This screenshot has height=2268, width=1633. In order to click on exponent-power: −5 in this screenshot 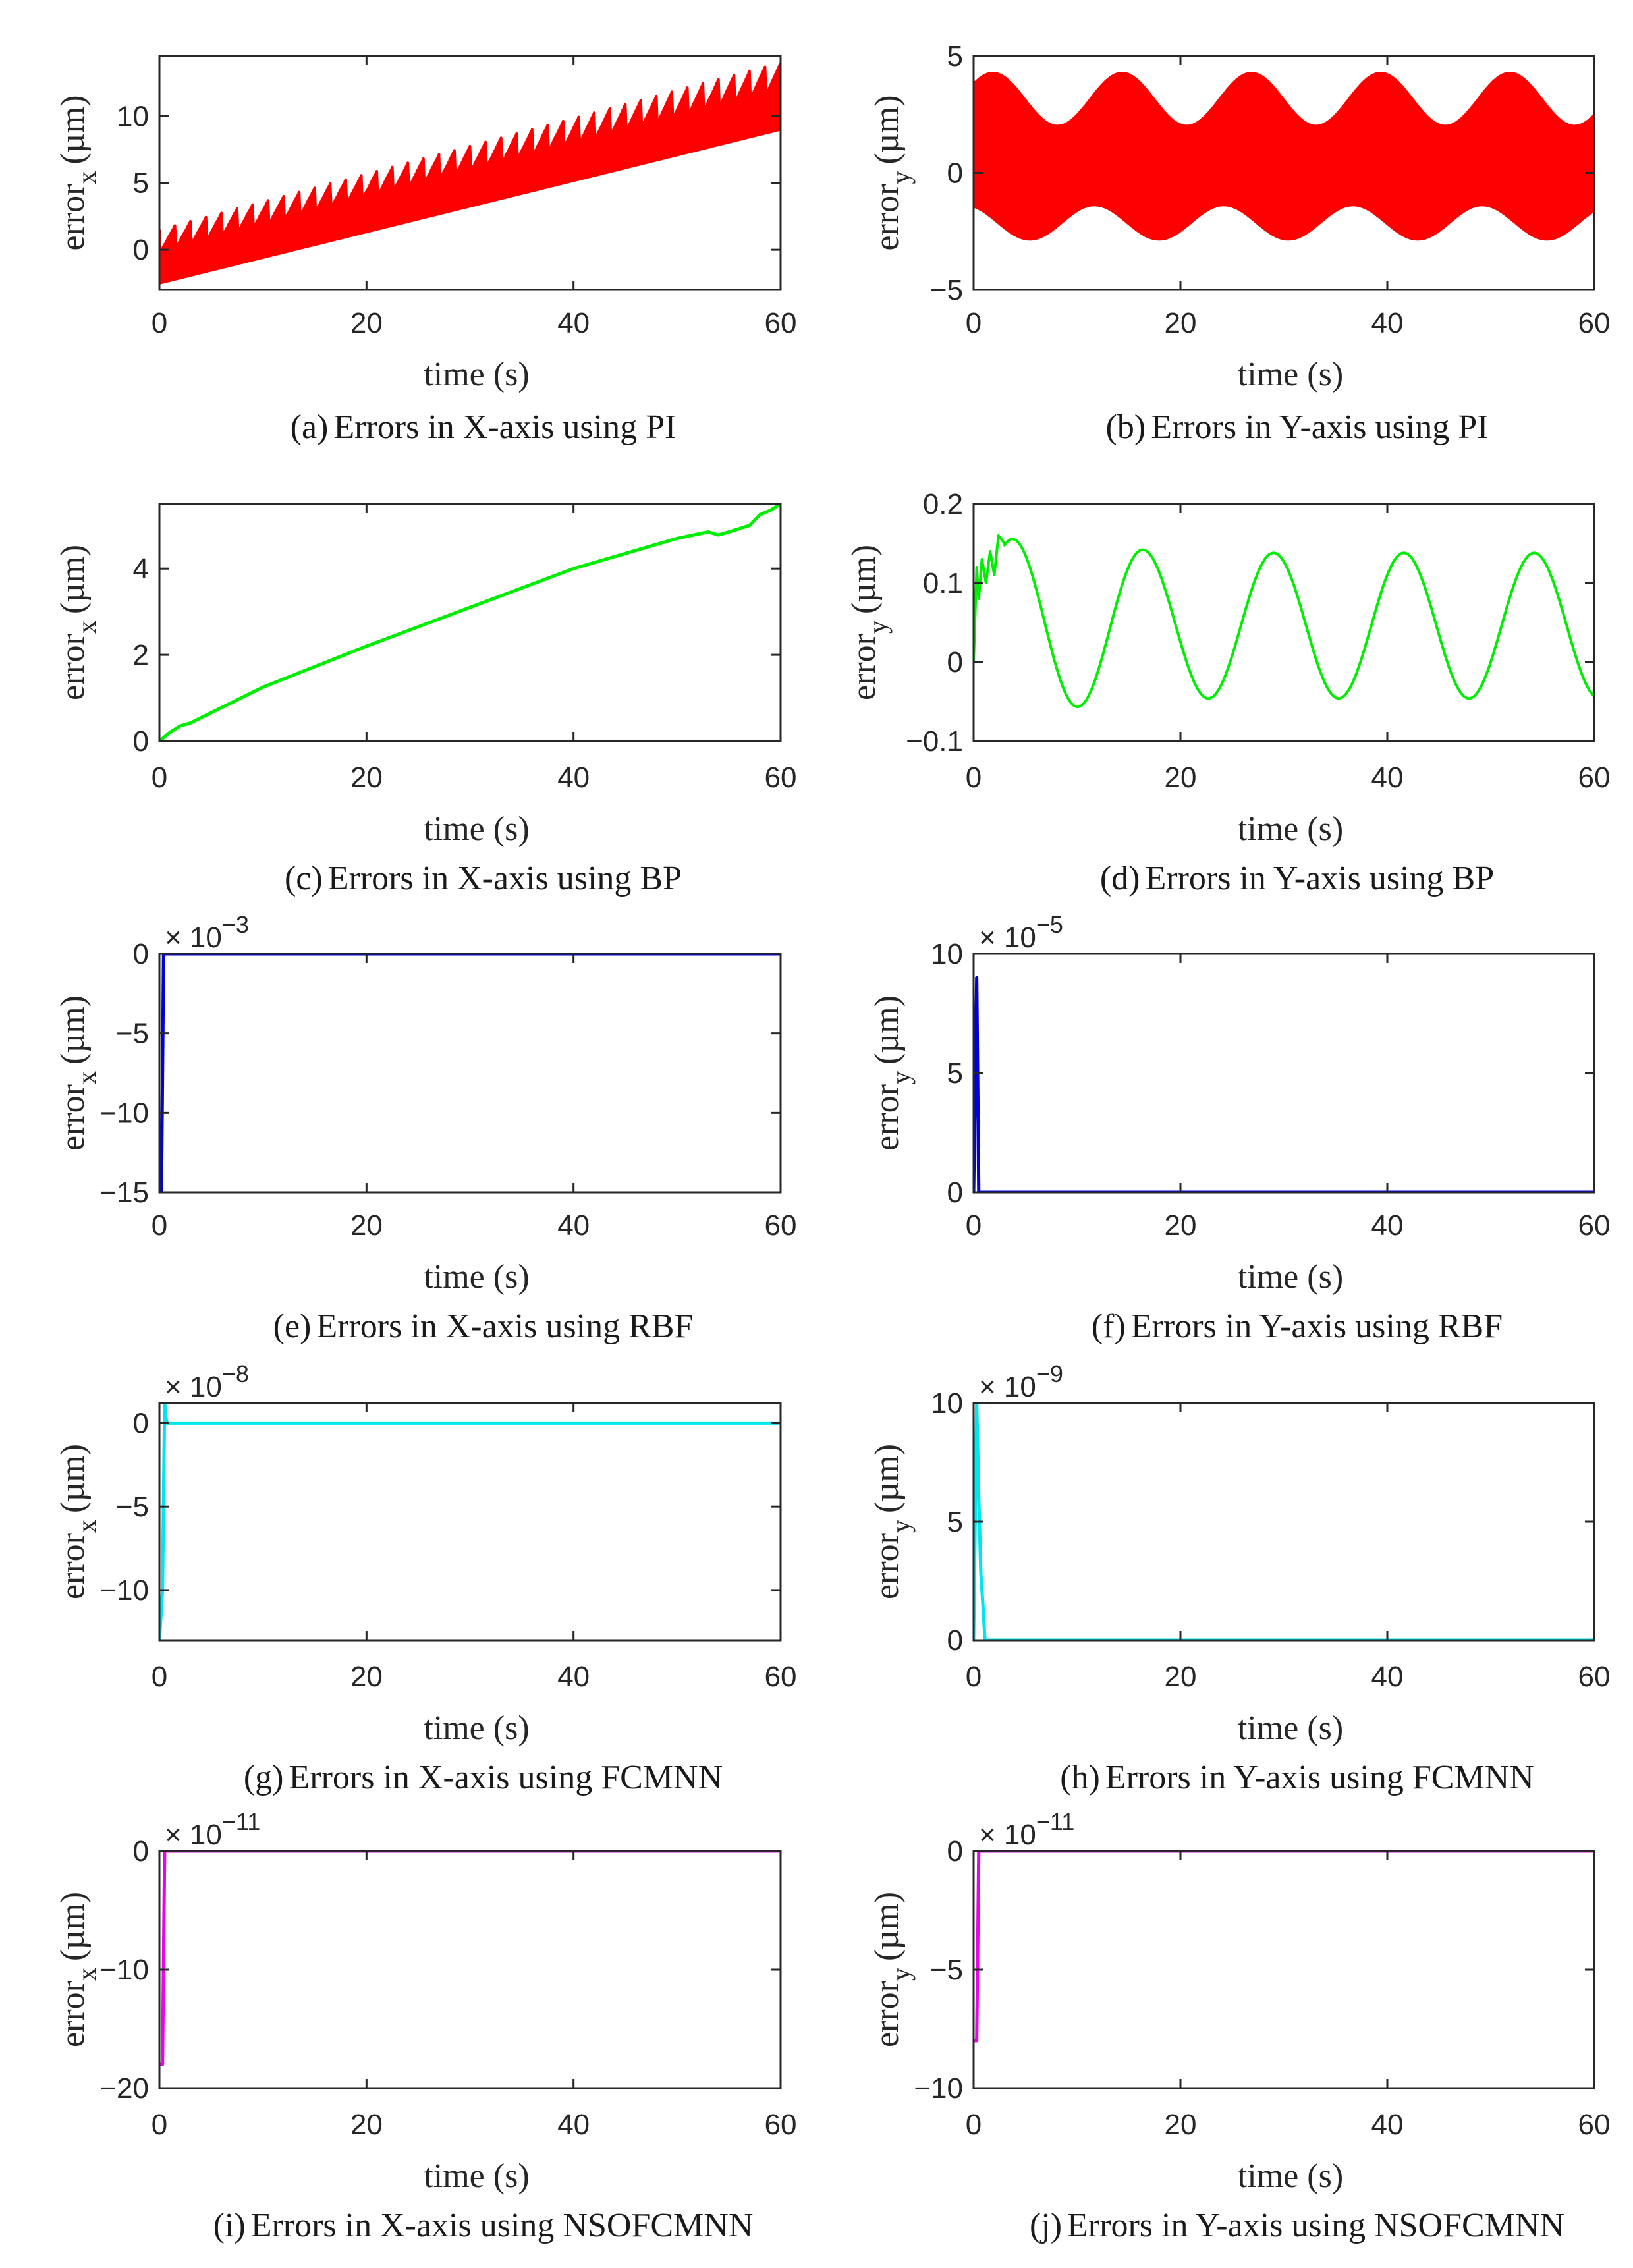, I will do `click(1050, 924)`.